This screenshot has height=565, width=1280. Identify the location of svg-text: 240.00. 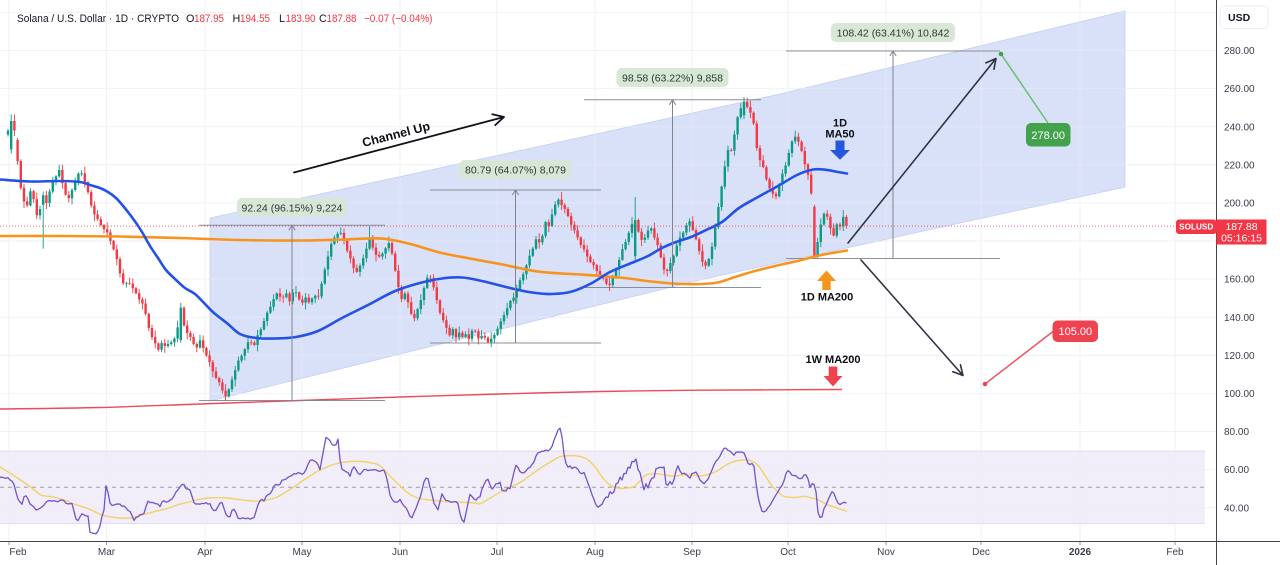
(1239, 127).